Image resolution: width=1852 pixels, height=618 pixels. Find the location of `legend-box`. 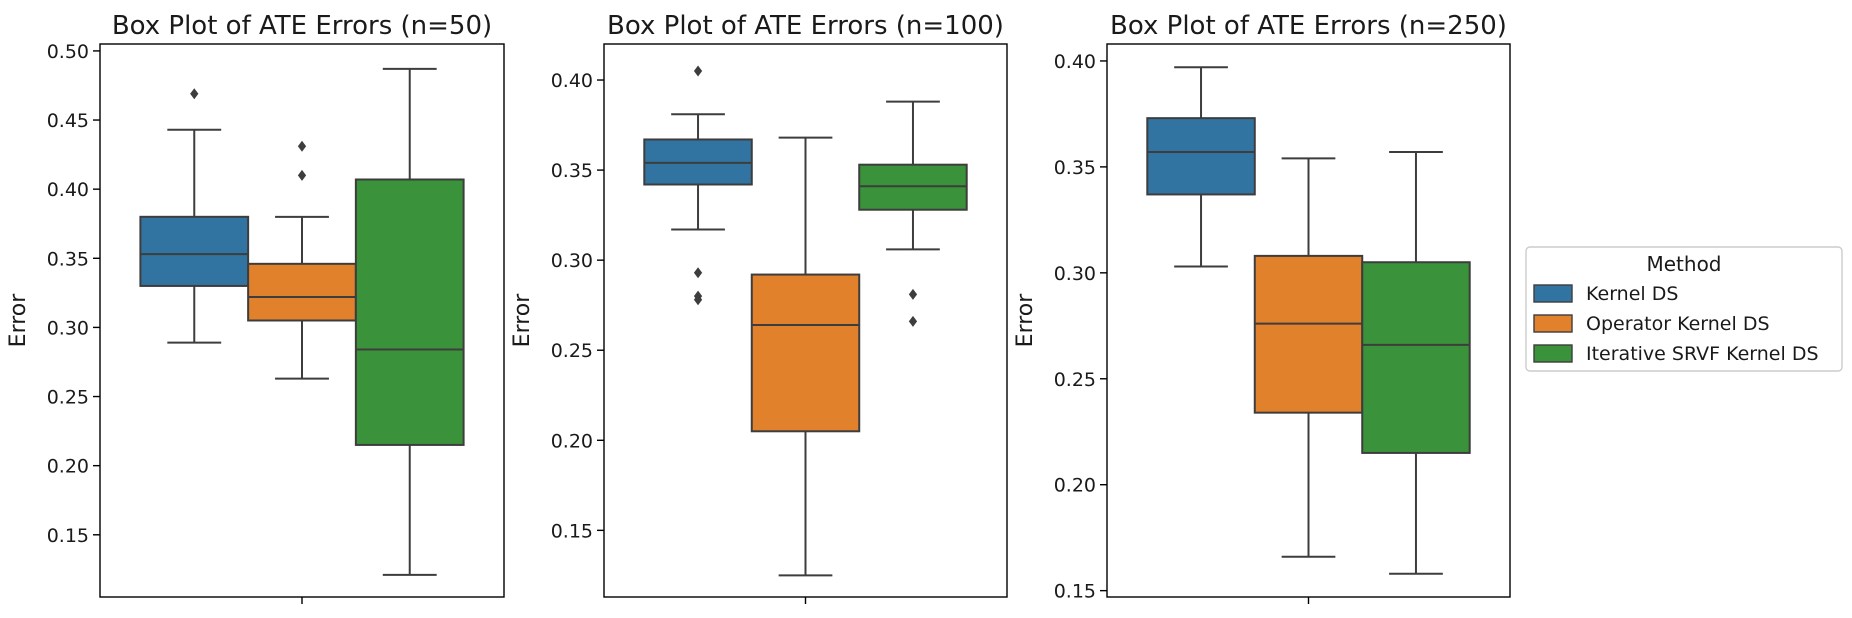

legend-box is located at coordinates (1684, 309).